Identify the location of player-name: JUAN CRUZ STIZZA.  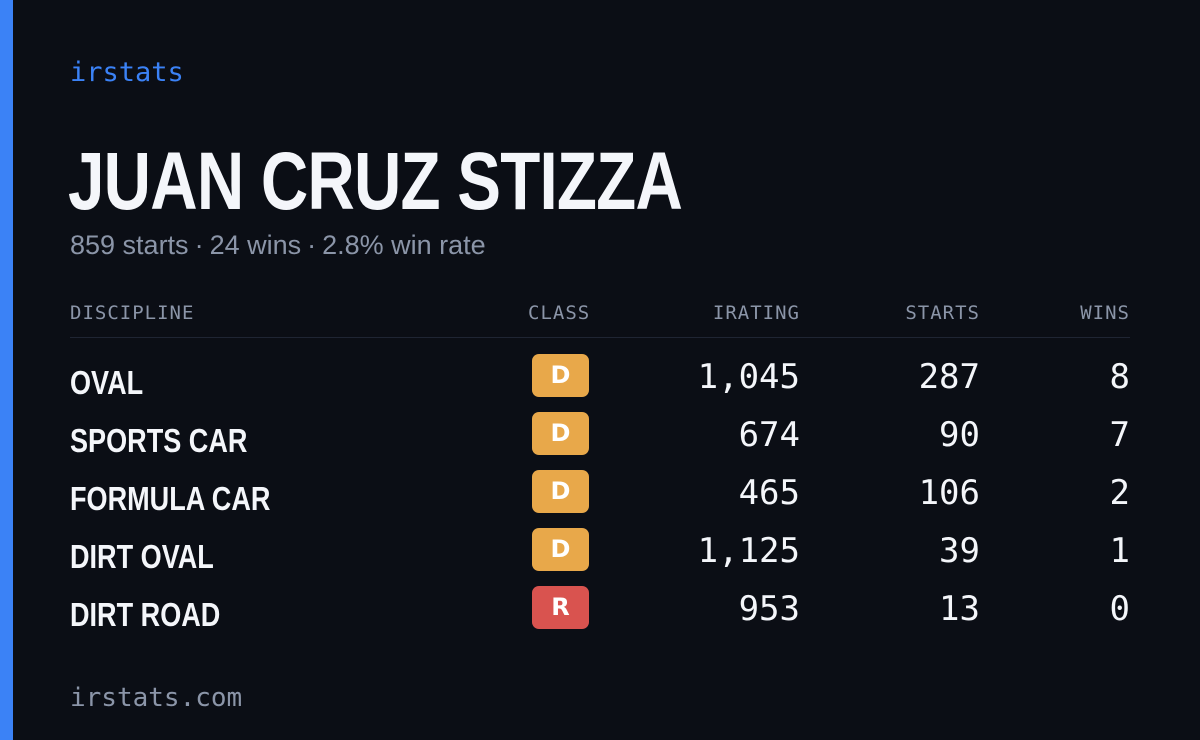
(375, 181).